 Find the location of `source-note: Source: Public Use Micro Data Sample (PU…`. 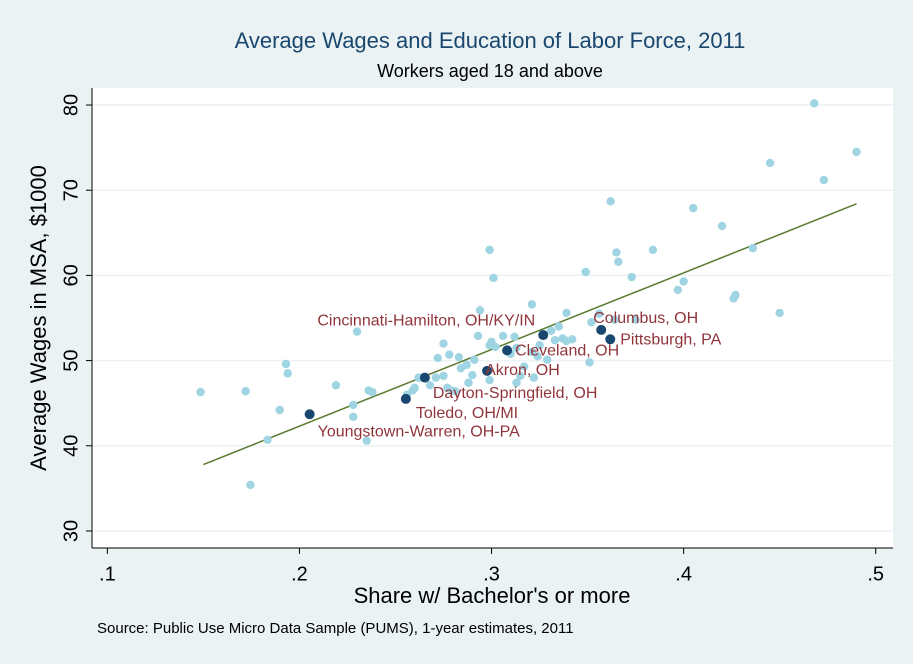

source-note: Source: Public Use Micro Data Sample (PU… is located at coordinates (335, 628).